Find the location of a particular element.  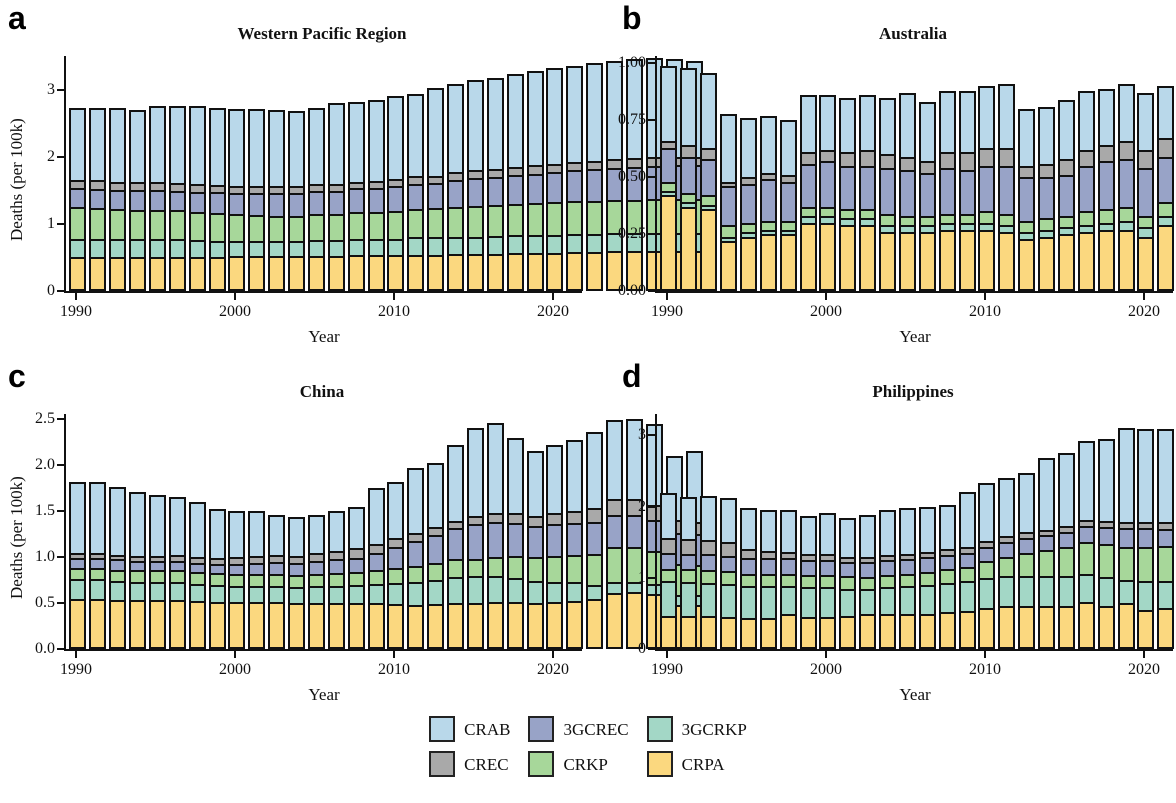

segment-crpa-2011 is located at coordinates (1086, 260).